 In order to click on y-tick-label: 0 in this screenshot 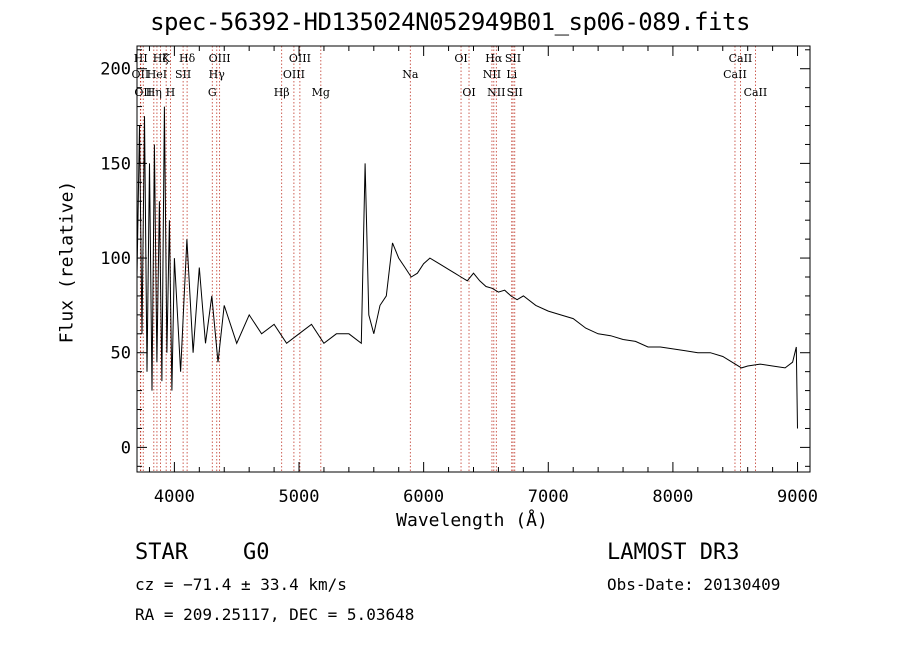, I will do `click(126, 448)`.